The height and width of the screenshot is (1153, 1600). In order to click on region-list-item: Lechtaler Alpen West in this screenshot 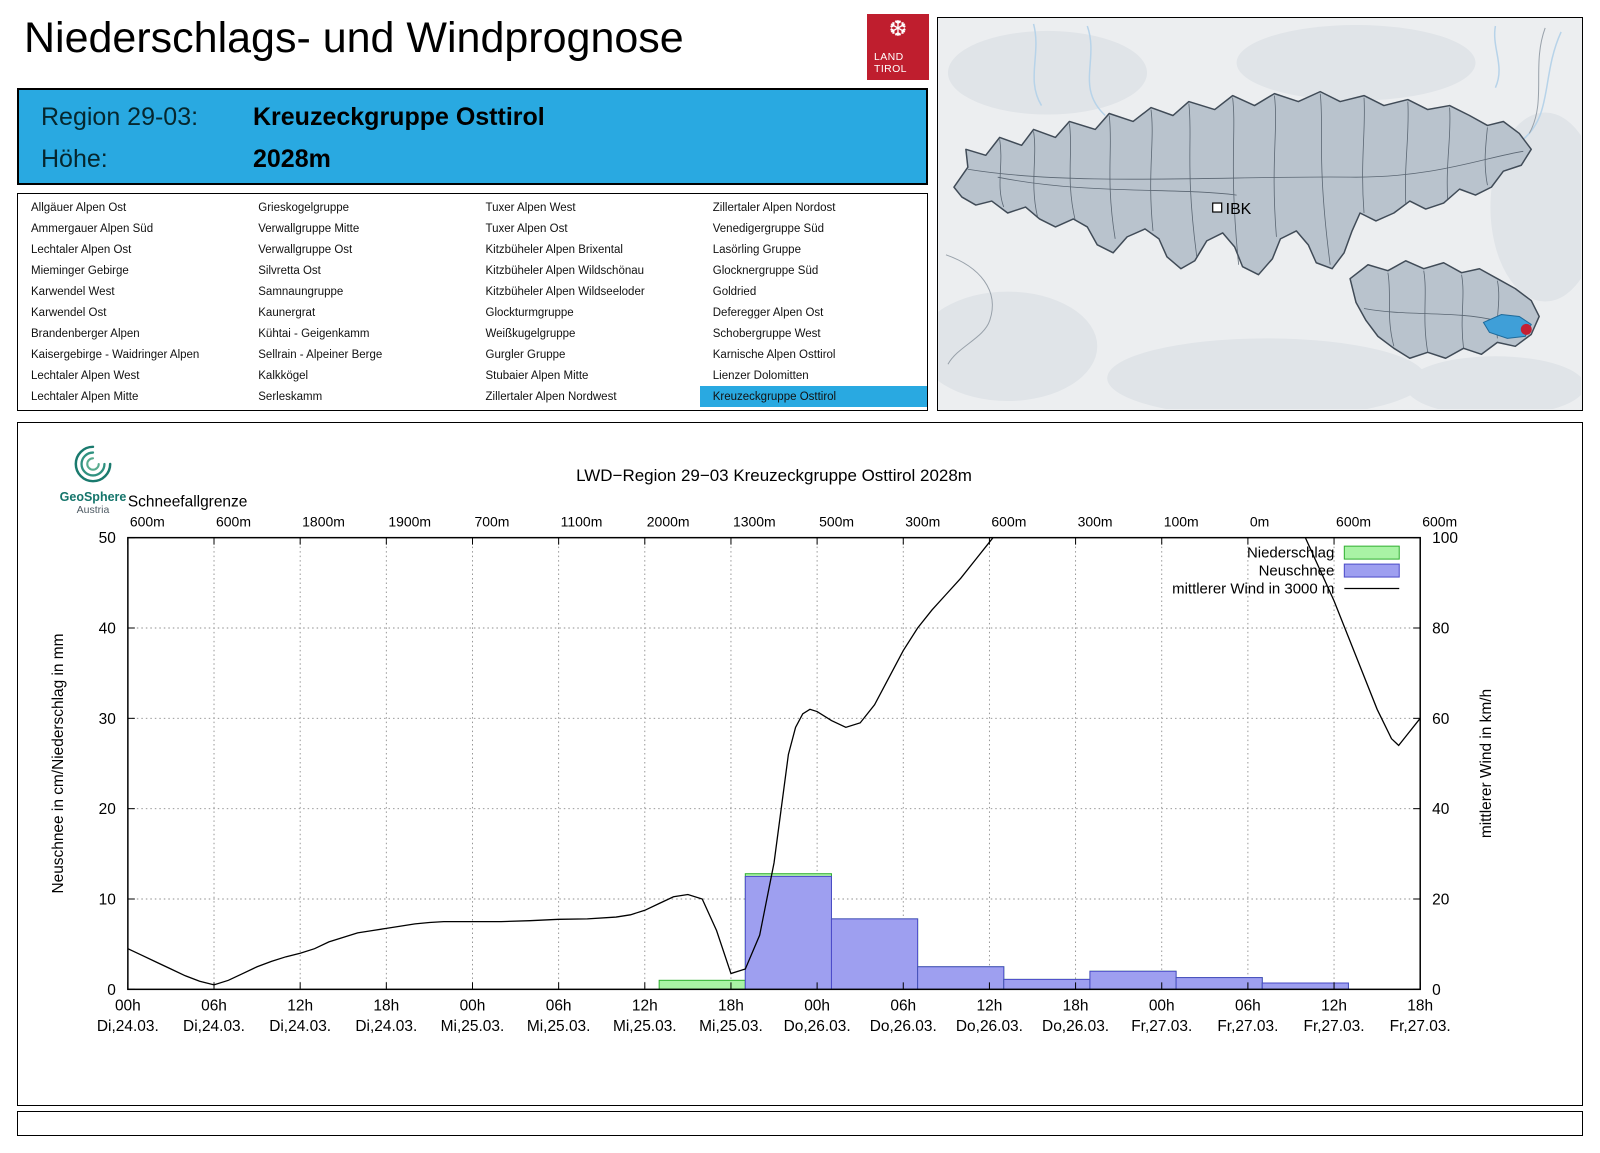, I will do `click(85, 375)`.